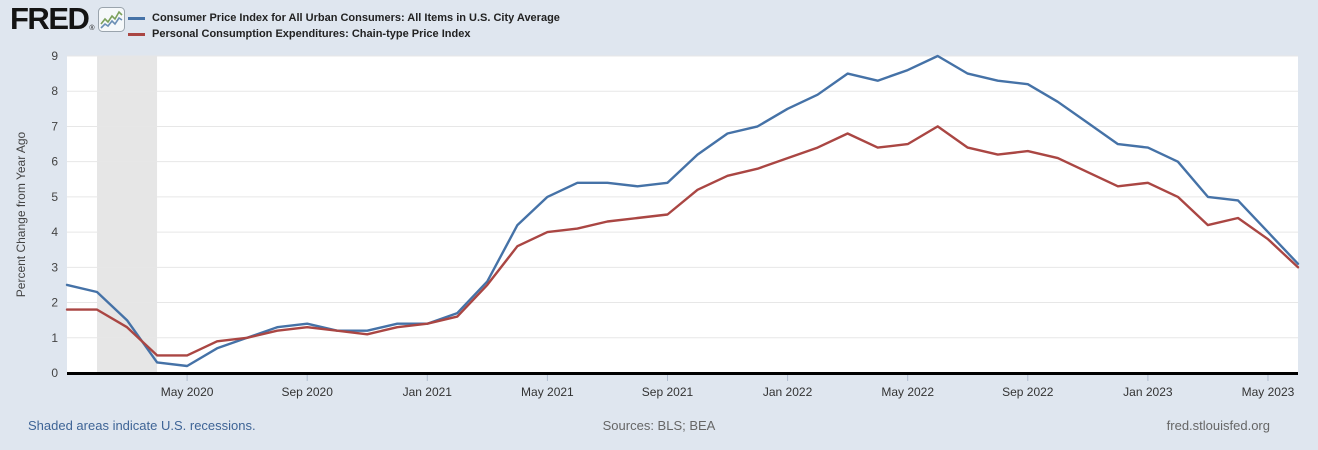 The height and width of the screenshot is (450, 1318). I want to click on x-axis-tick-label: Sep 2021, so click(668, 392).